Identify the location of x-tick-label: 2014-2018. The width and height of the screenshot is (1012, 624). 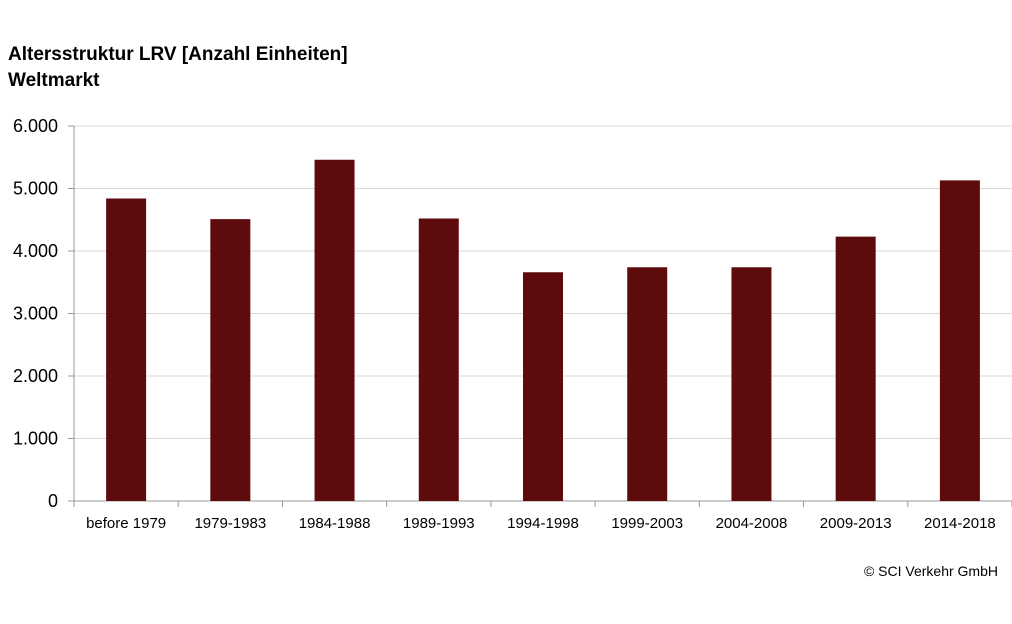
(960, 523).